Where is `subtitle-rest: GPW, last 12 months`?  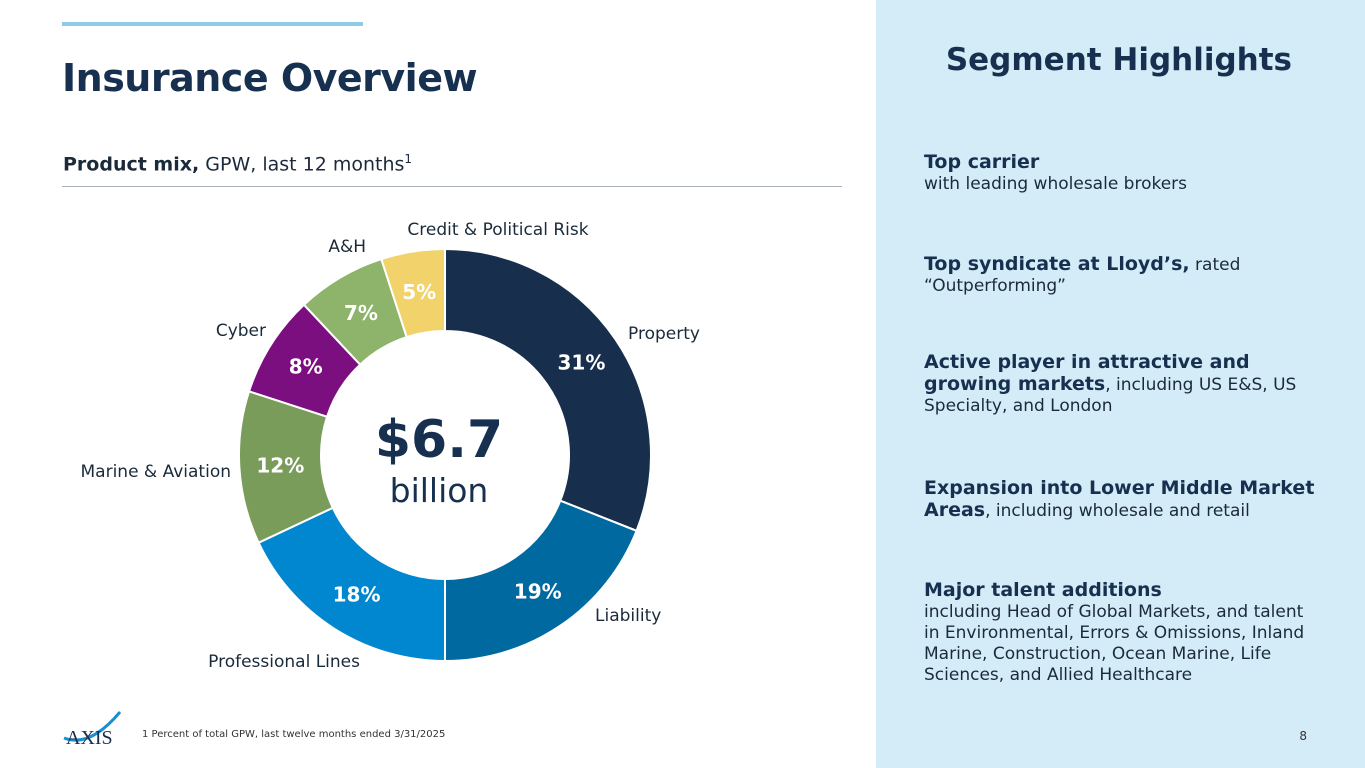 subtitle-rest: GPW, last 12 months is located at coordinates (302, 164).